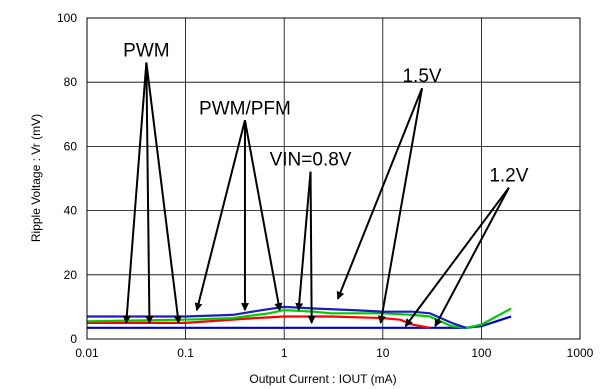 This screenshot has height=389, width=606. Describe the element at coordinates (245, 108) in the screenshot. I see `annotation-label: PWM/PFM` at that location.